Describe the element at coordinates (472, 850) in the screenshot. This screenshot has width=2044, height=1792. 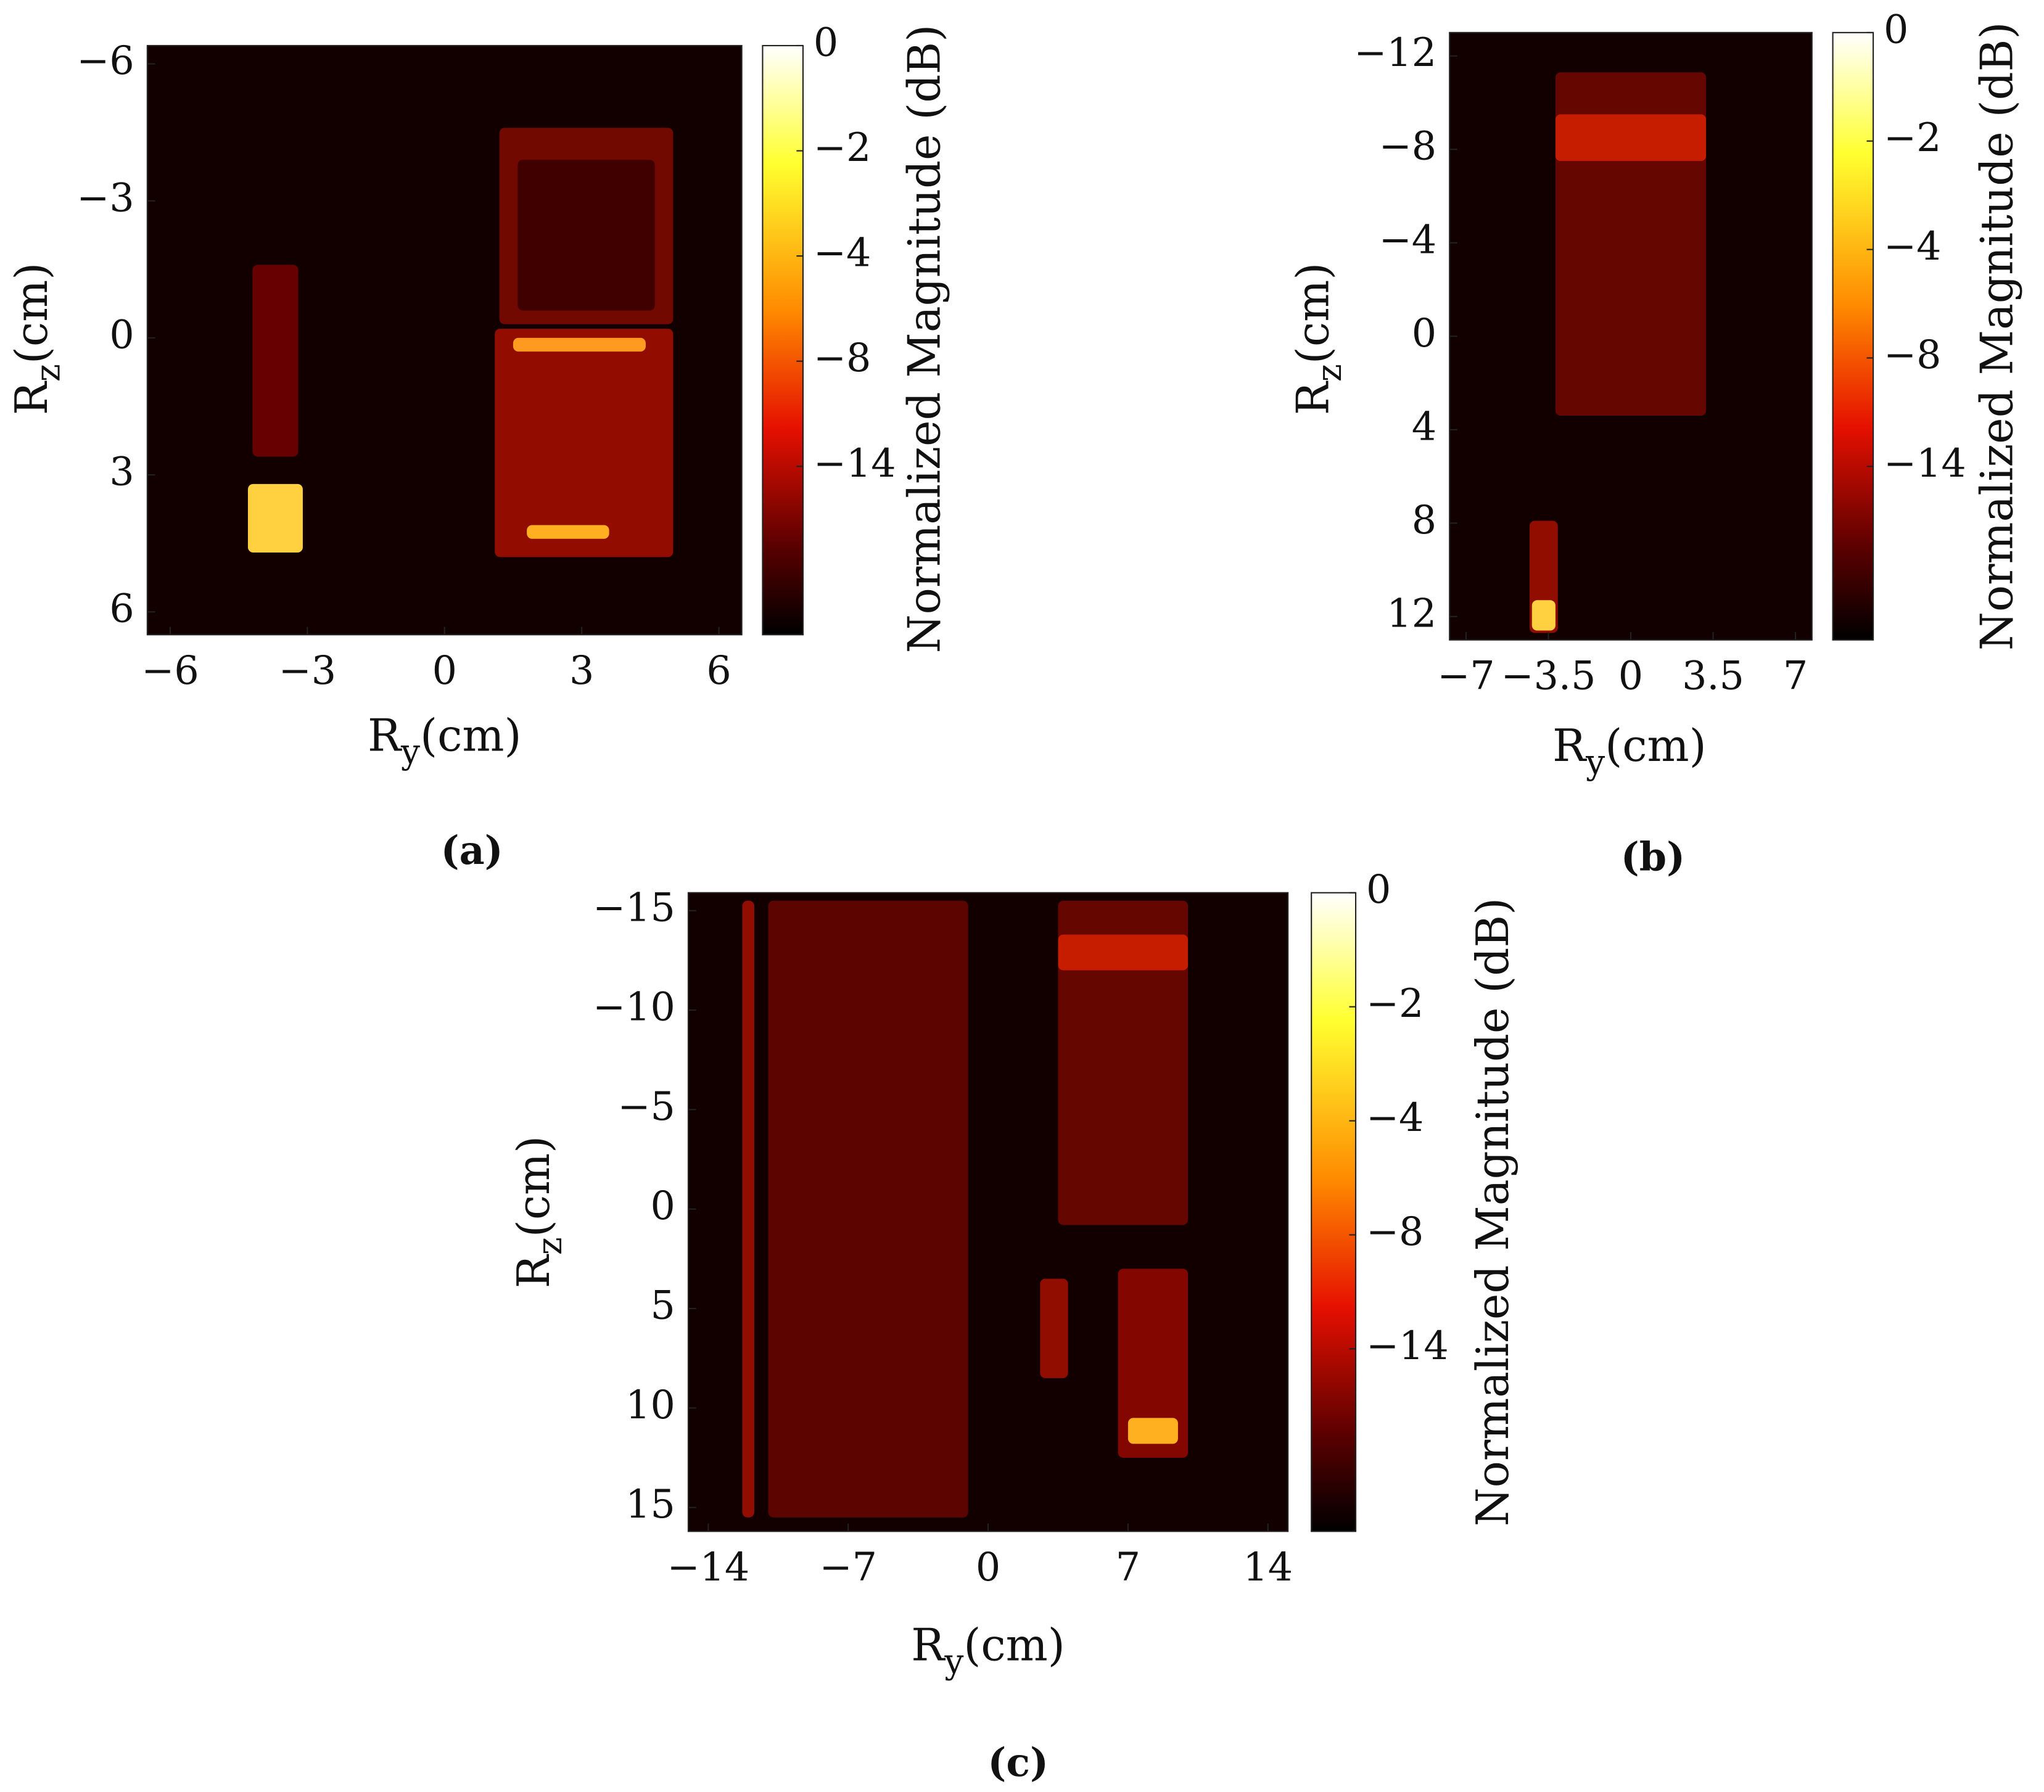
I see `caption: (a)` at that location.